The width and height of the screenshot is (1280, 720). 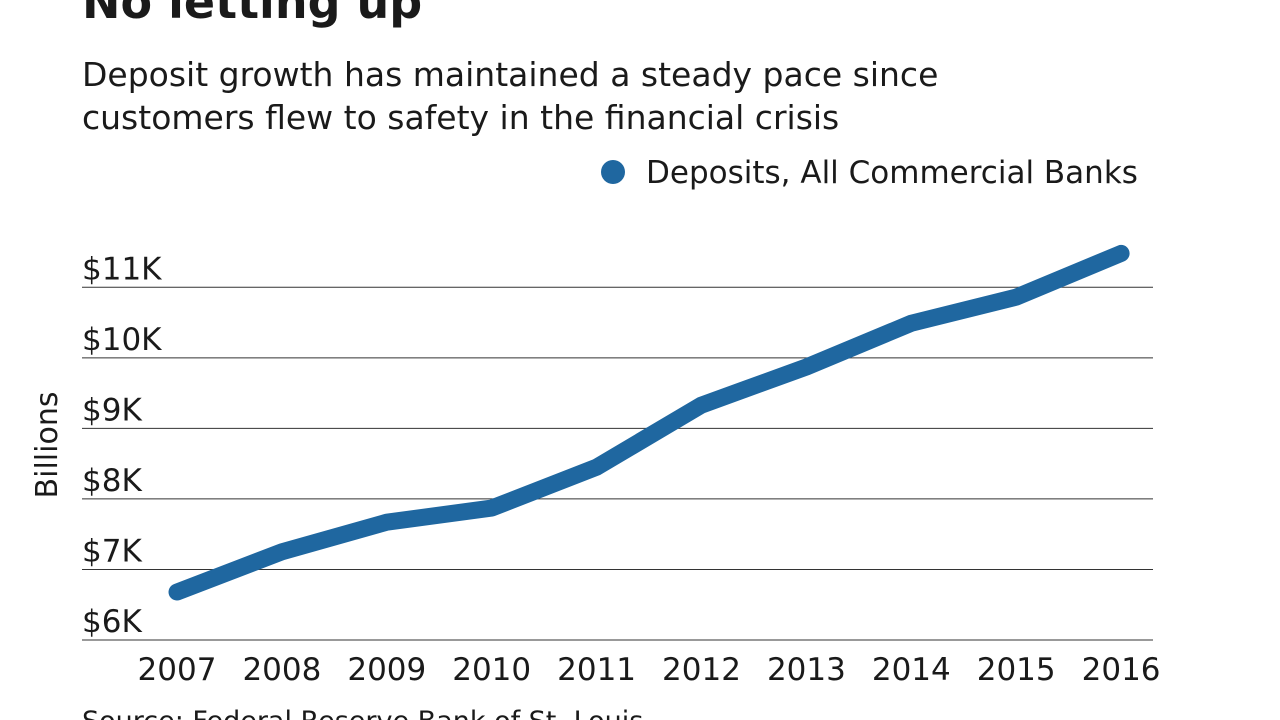 What do you see at coordinates (491, 670) in the screenshot?
I see `x-tick-label: 2010` at bounding box center [491, 670].